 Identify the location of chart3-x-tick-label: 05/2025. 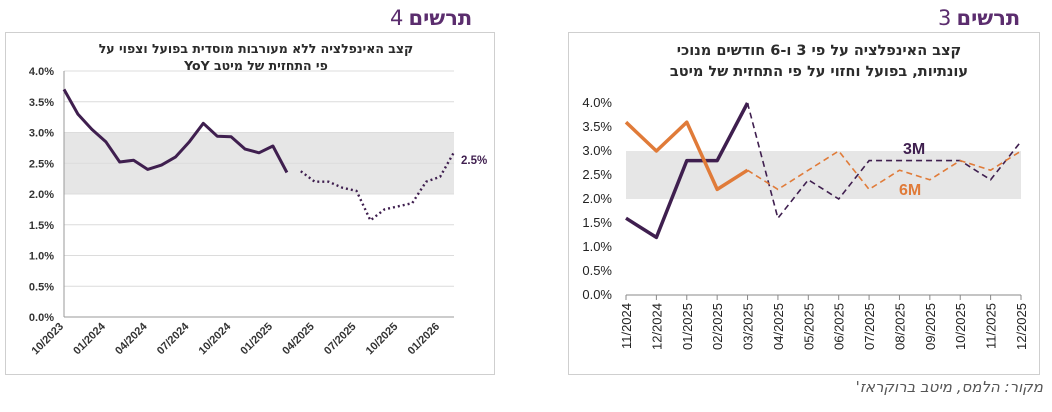
(808, 326).